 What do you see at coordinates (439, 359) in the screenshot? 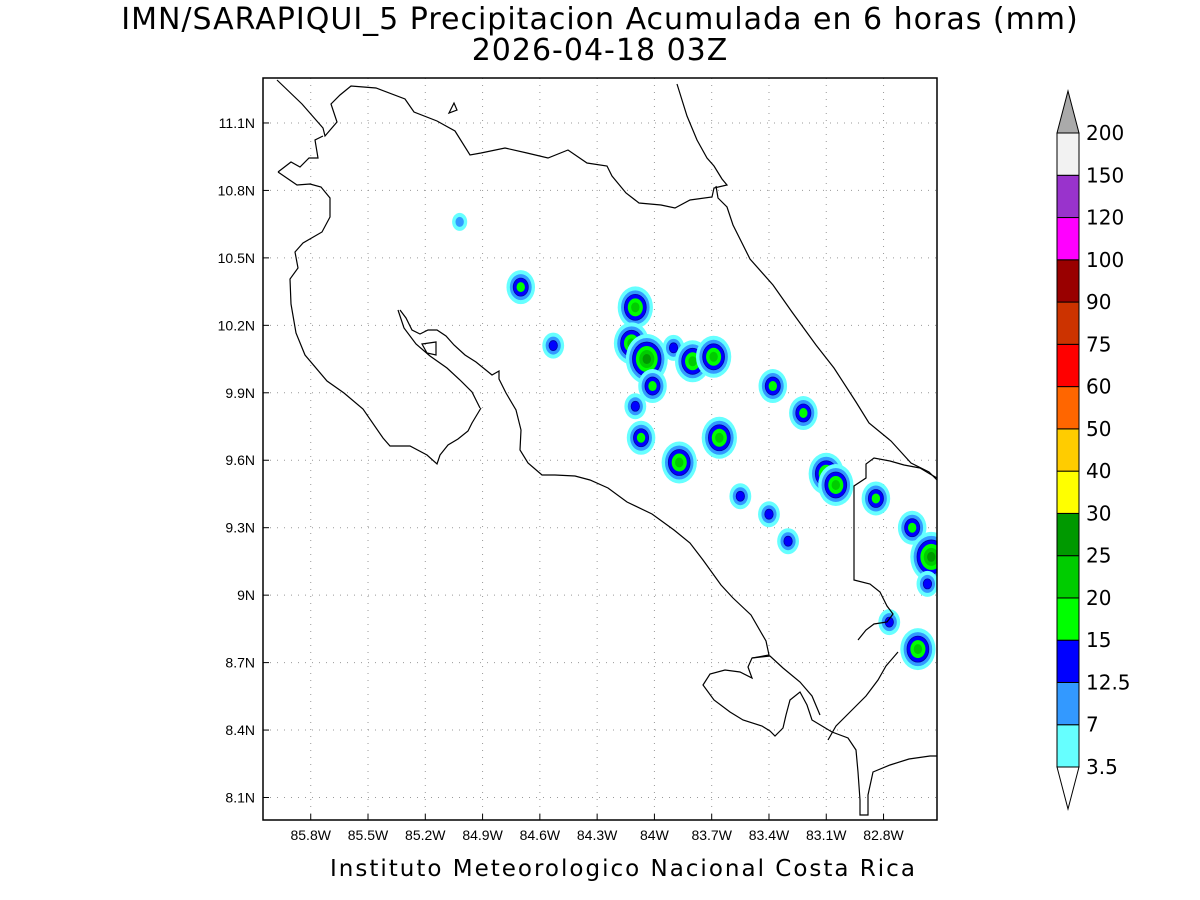
I see `nicoya-peninsula-inner` at bounding box center [439, 359].